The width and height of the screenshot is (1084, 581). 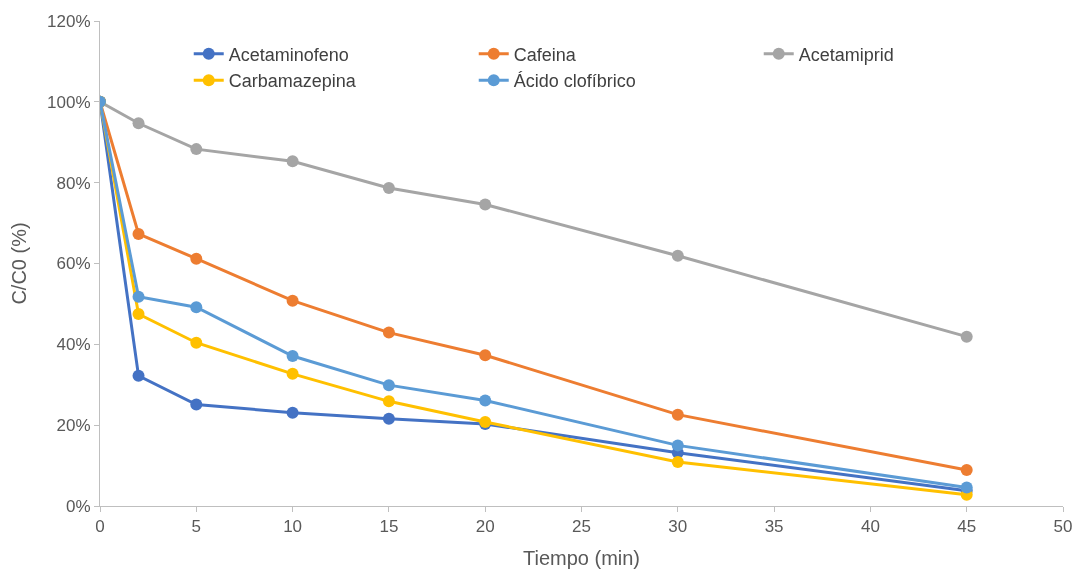 What do you see at coordinates (69, 102) in the screenshot?
I see `y-tick-label: 100%` at bounding box center [69, 102].